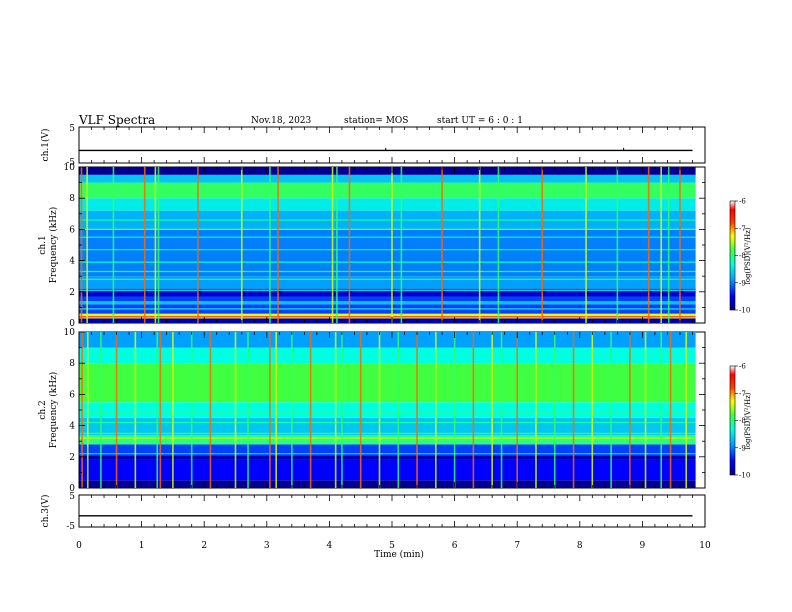 Image resolution: width=792 pixels, height=612 pixels. What do you see at coordinates (72, 497) in the screenshot?
I see `ch3-waveform-ytick-0: 5` at bounding box center [72, 497].